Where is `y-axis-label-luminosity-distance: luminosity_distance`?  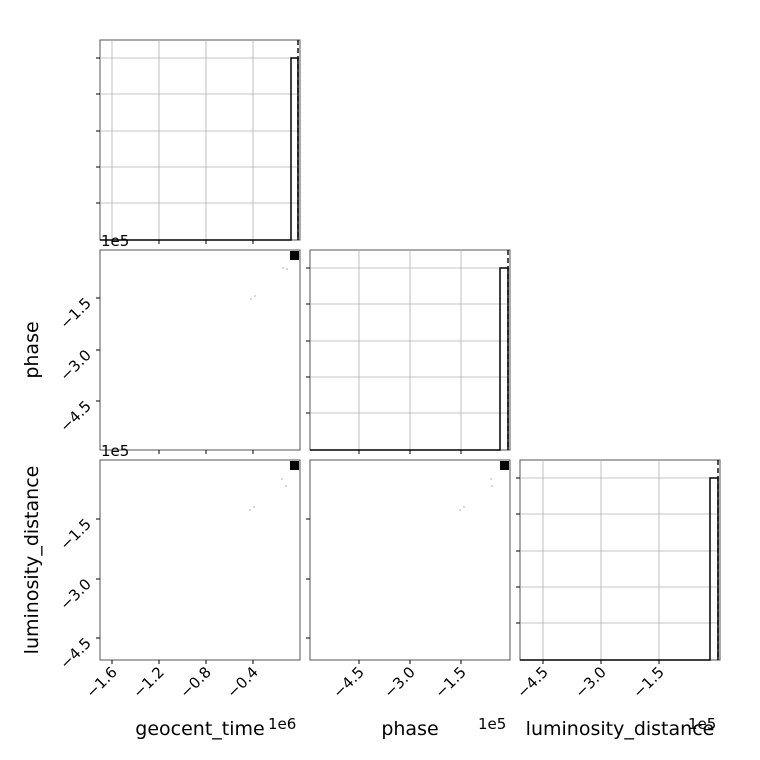
y-axis-label-luminosity-distance: luminosity_distance is located at coordinates (32, 560).